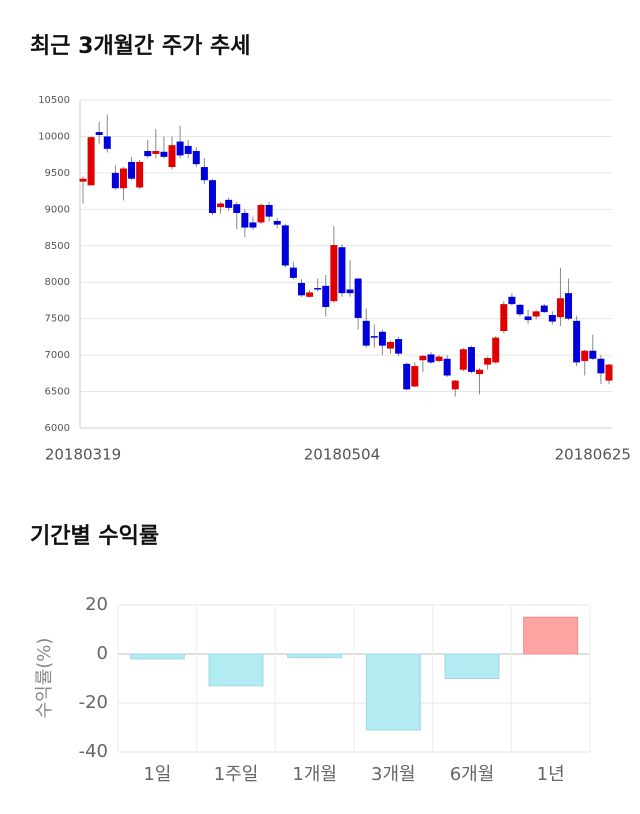 This screenshot has height=814, width=640. What do you see at coordinates (57, 428) in the screenshot?
I see `y-tick-label: 6000` at bounding box center [57, 428].